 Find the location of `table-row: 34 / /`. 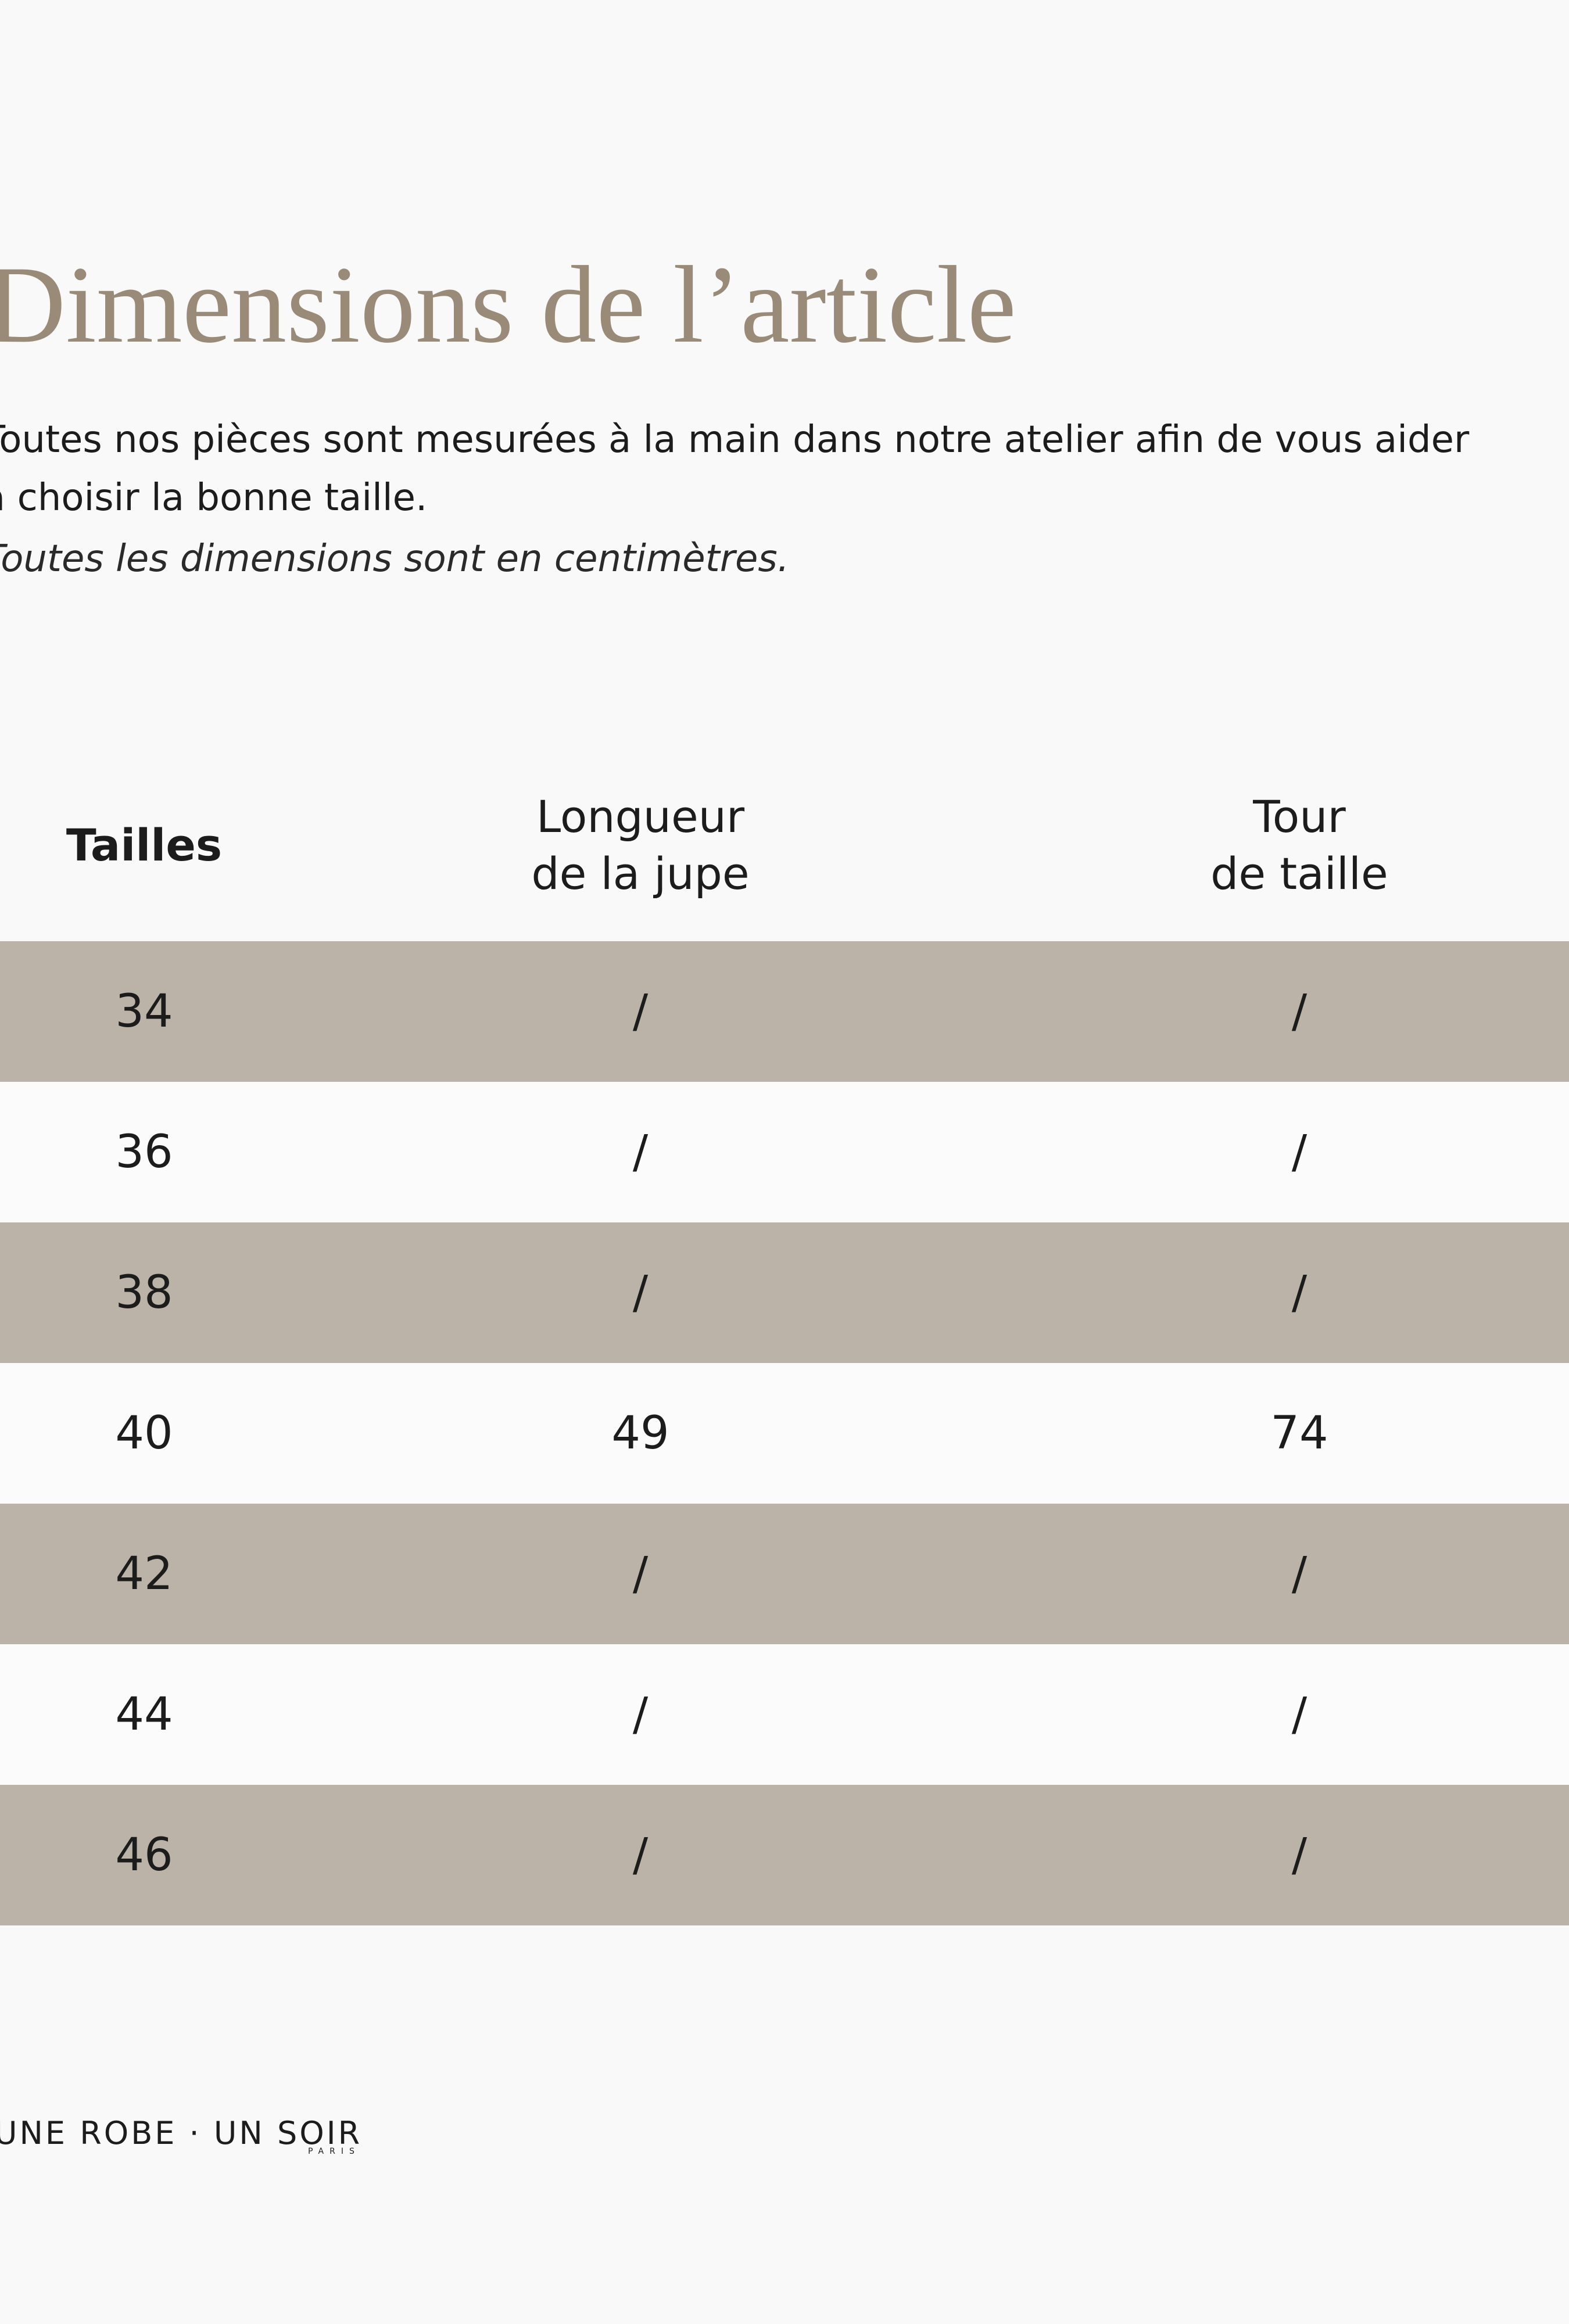

table-row: 34 / / is located at coordinates (784, 1011).